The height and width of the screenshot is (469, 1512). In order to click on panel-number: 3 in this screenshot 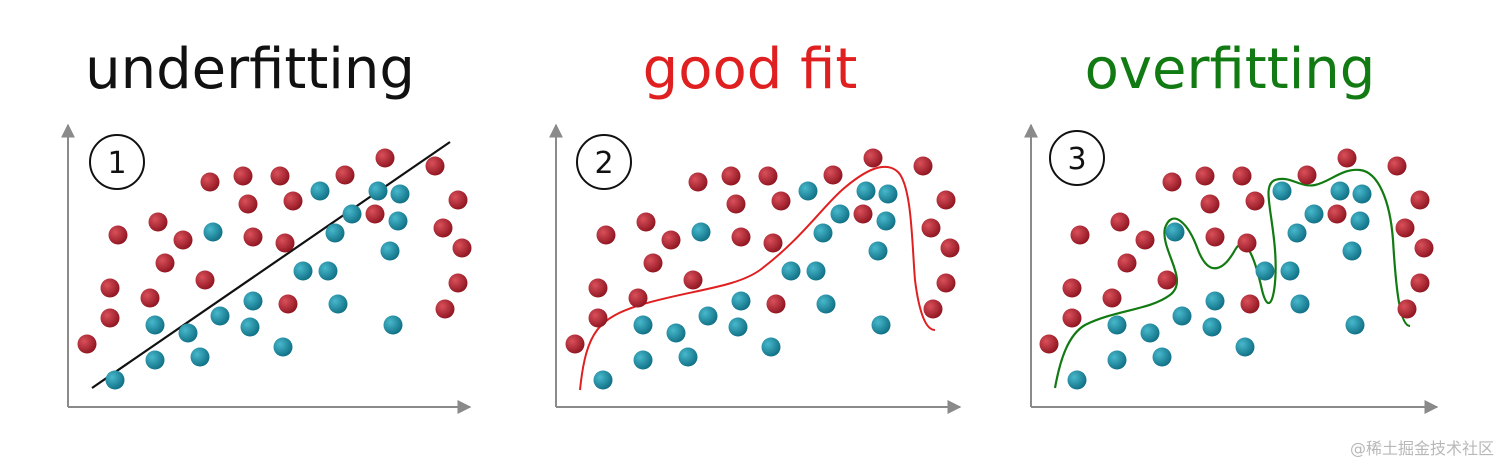, I will do `click(1076, 159)`.